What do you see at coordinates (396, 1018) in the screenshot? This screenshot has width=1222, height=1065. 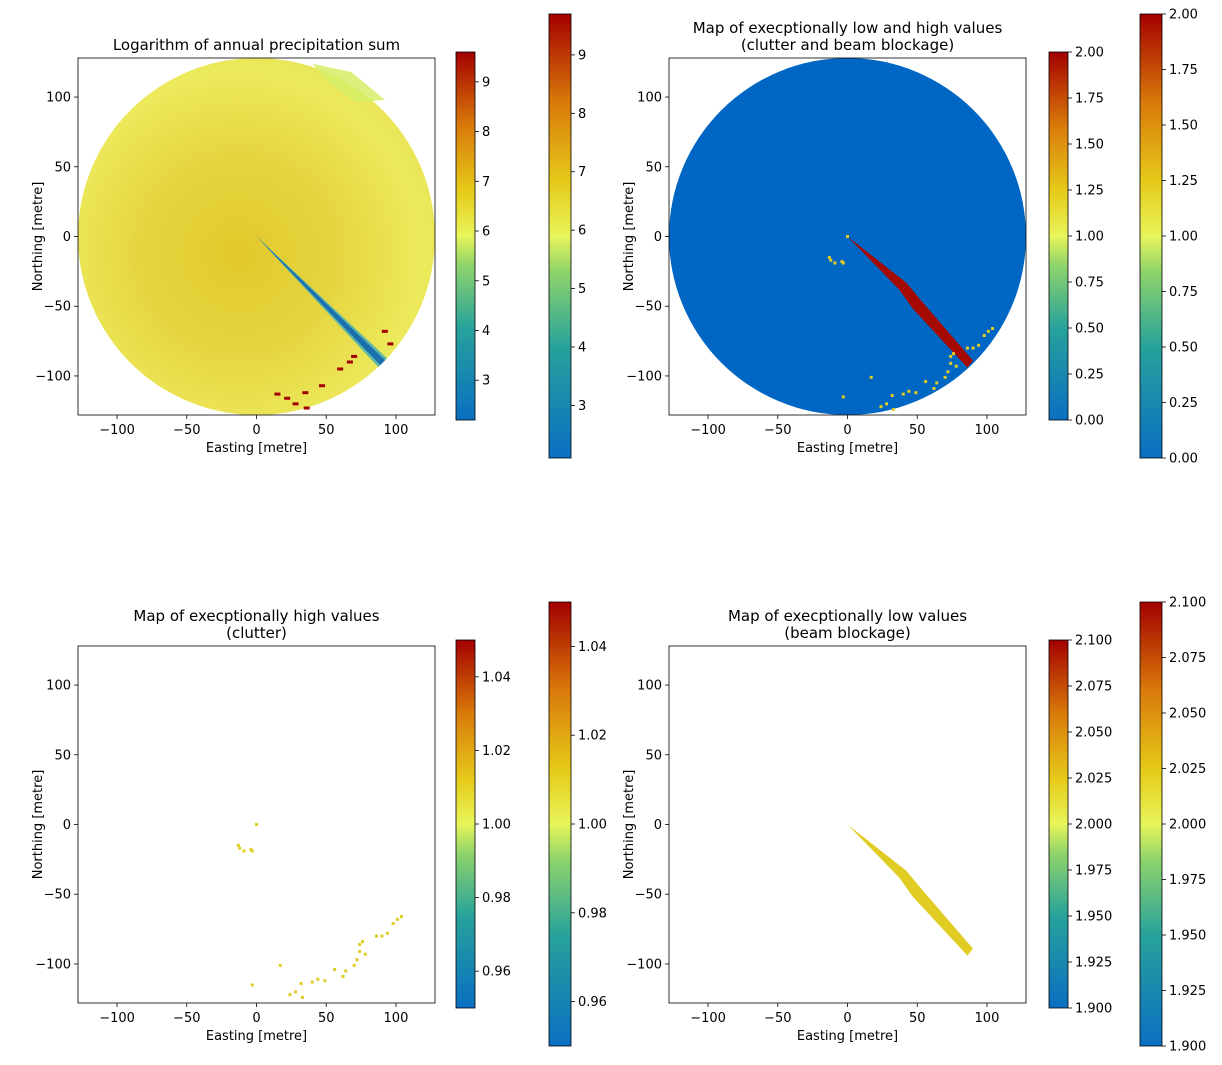 I see `x-tick-label: 100` at bounding box center [396, 1018].